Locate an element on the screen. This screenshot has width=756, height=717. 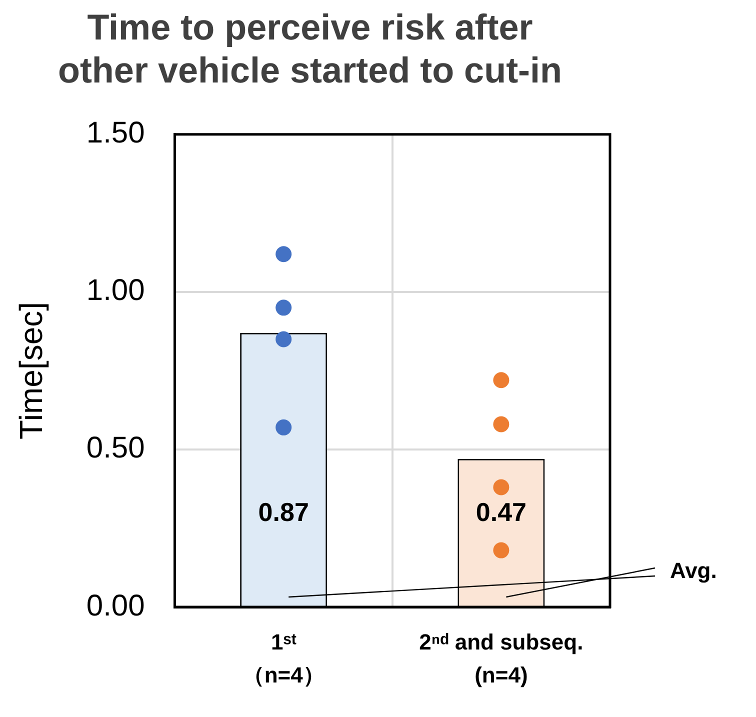
data-label: 0.47 is located at coordinates (501, 512).